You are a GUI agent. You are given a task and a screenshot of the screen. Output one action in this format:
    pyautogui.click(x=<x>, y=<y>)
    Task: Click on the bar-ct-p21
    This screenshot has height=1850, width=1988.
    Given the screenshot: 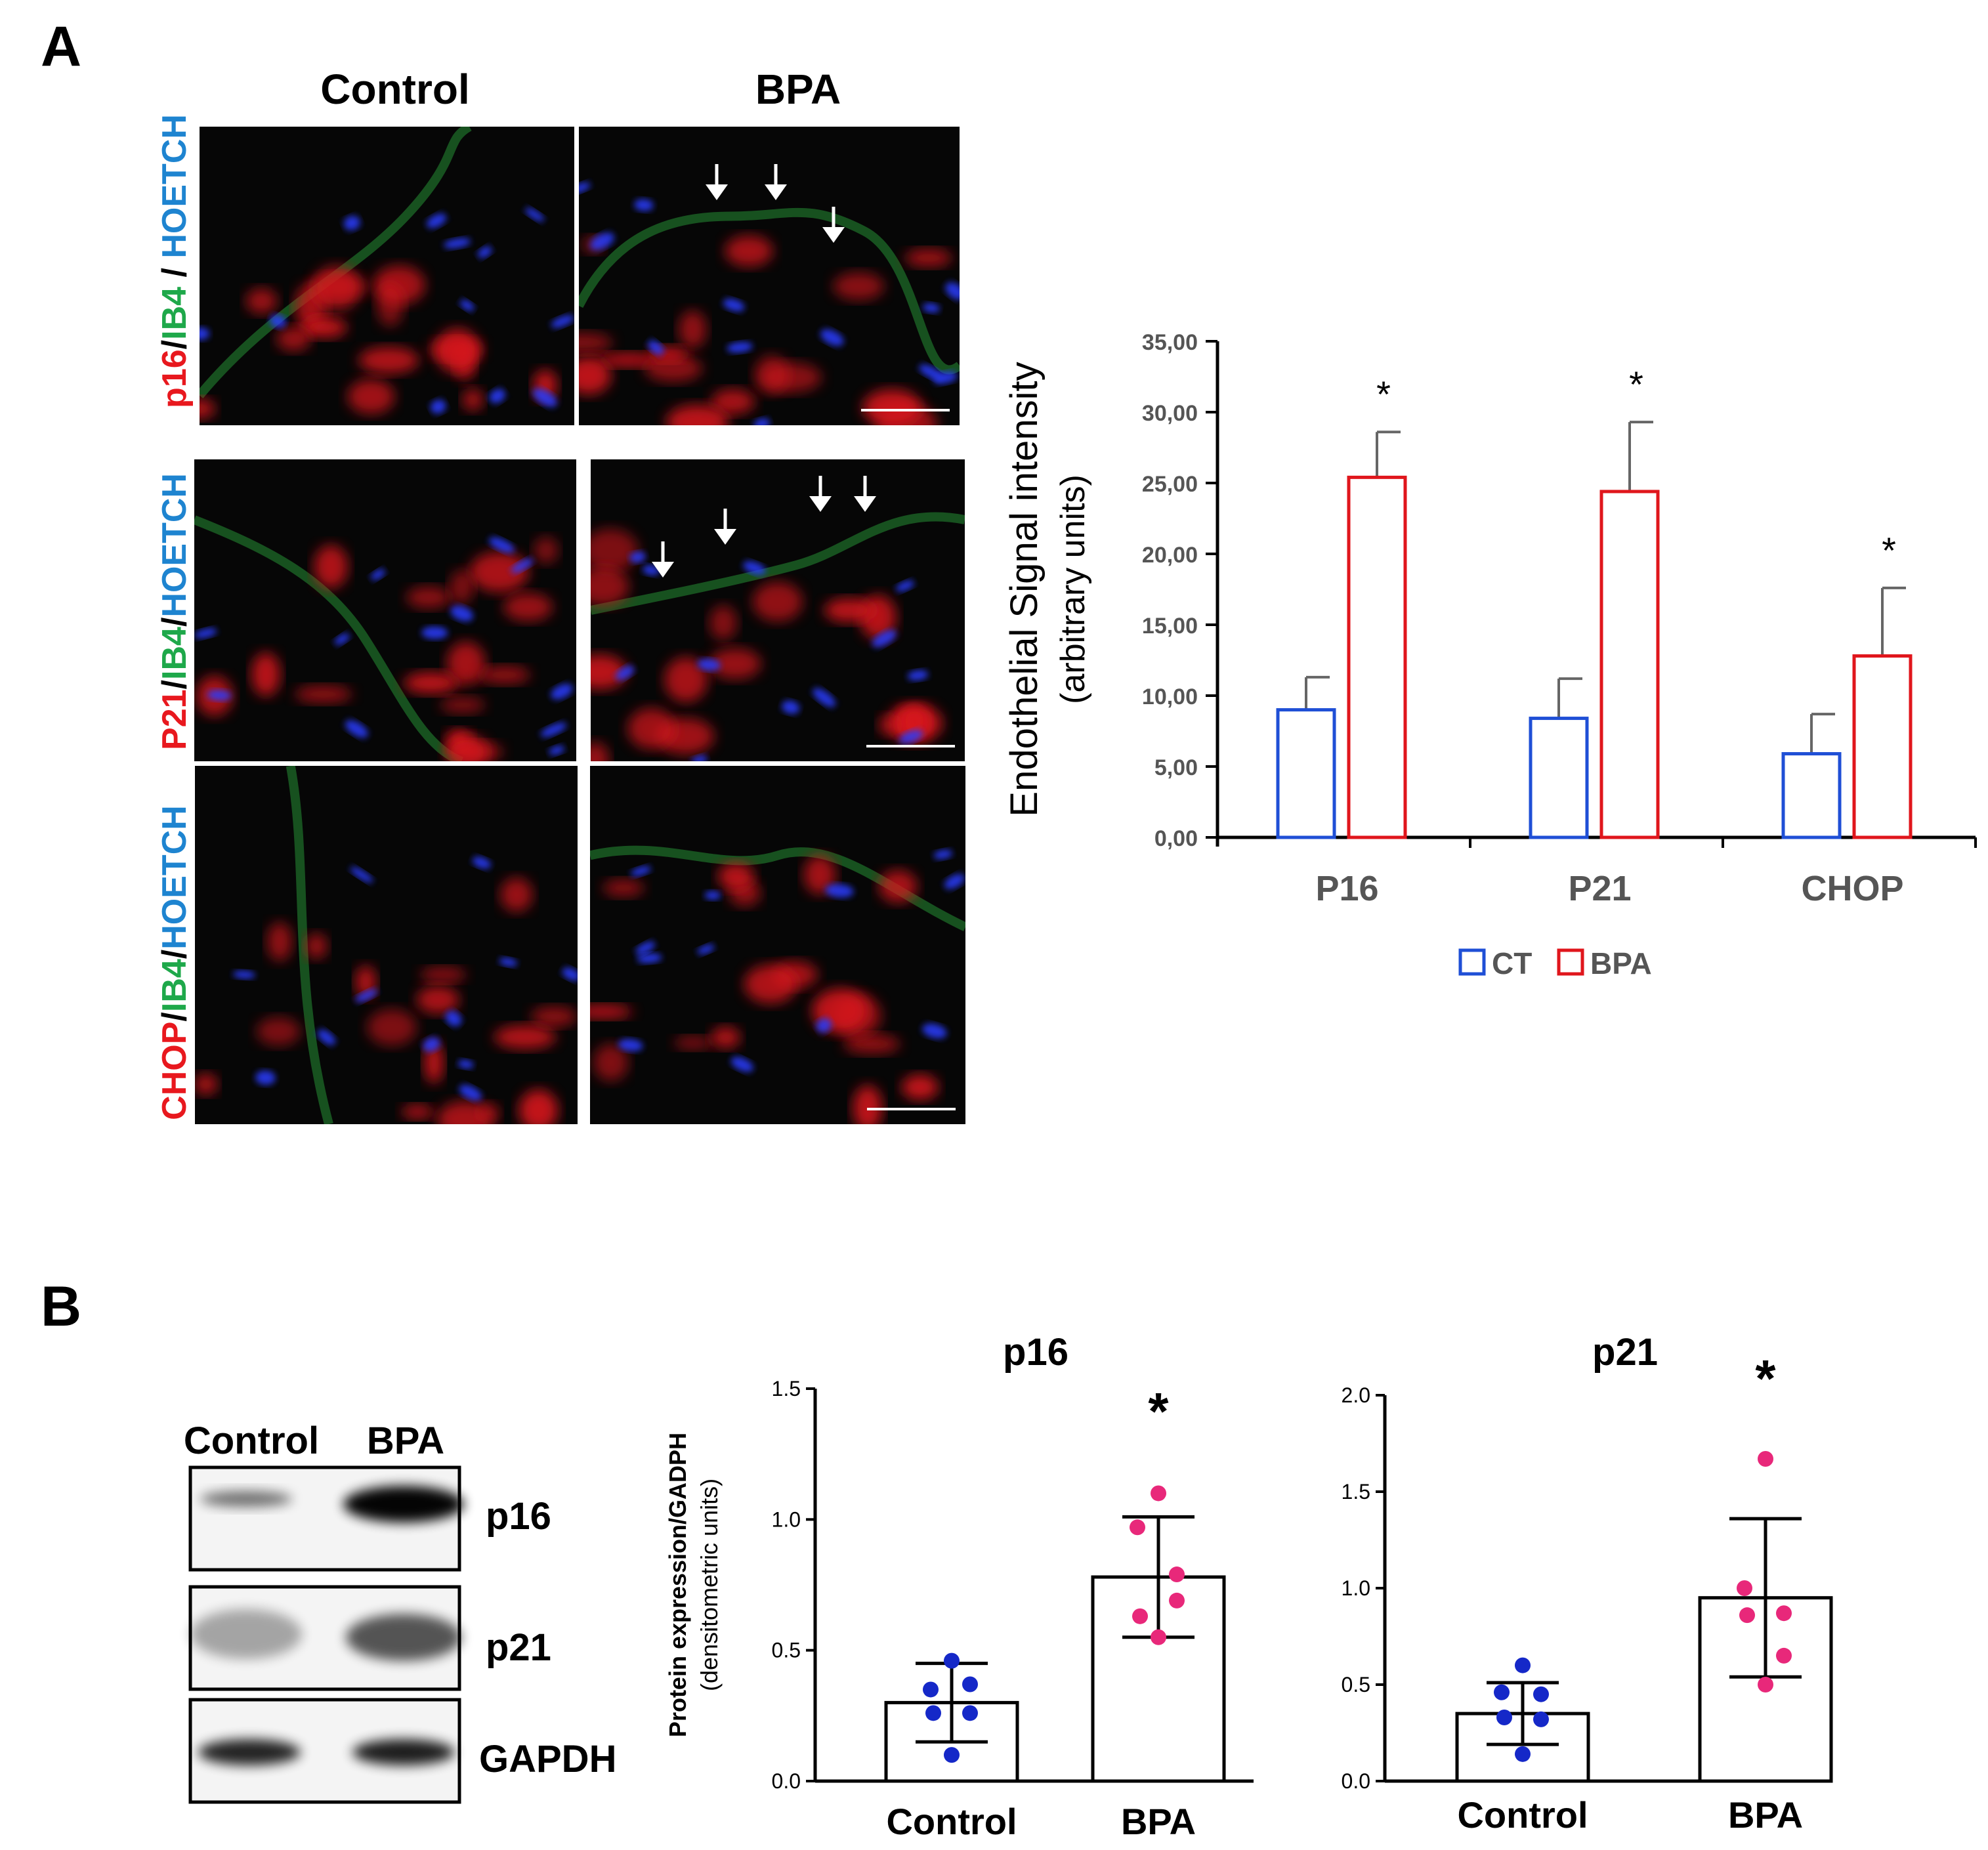 What is the action you would take?
    pyautogui.click(x=1559, y=778)
    